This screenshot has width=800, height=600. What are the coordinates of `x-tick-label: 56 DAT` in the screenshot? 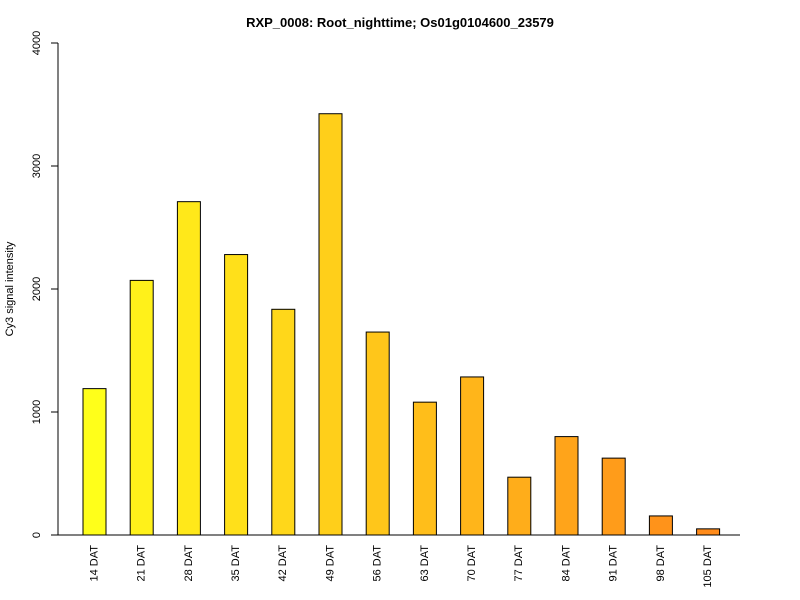 It's located at (378, 563).